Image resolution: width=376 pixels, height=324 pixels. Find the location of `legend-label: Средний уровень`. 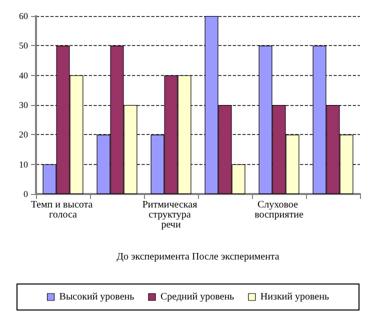

legend-label: Средний уровень is located at coordinates (197, 297).